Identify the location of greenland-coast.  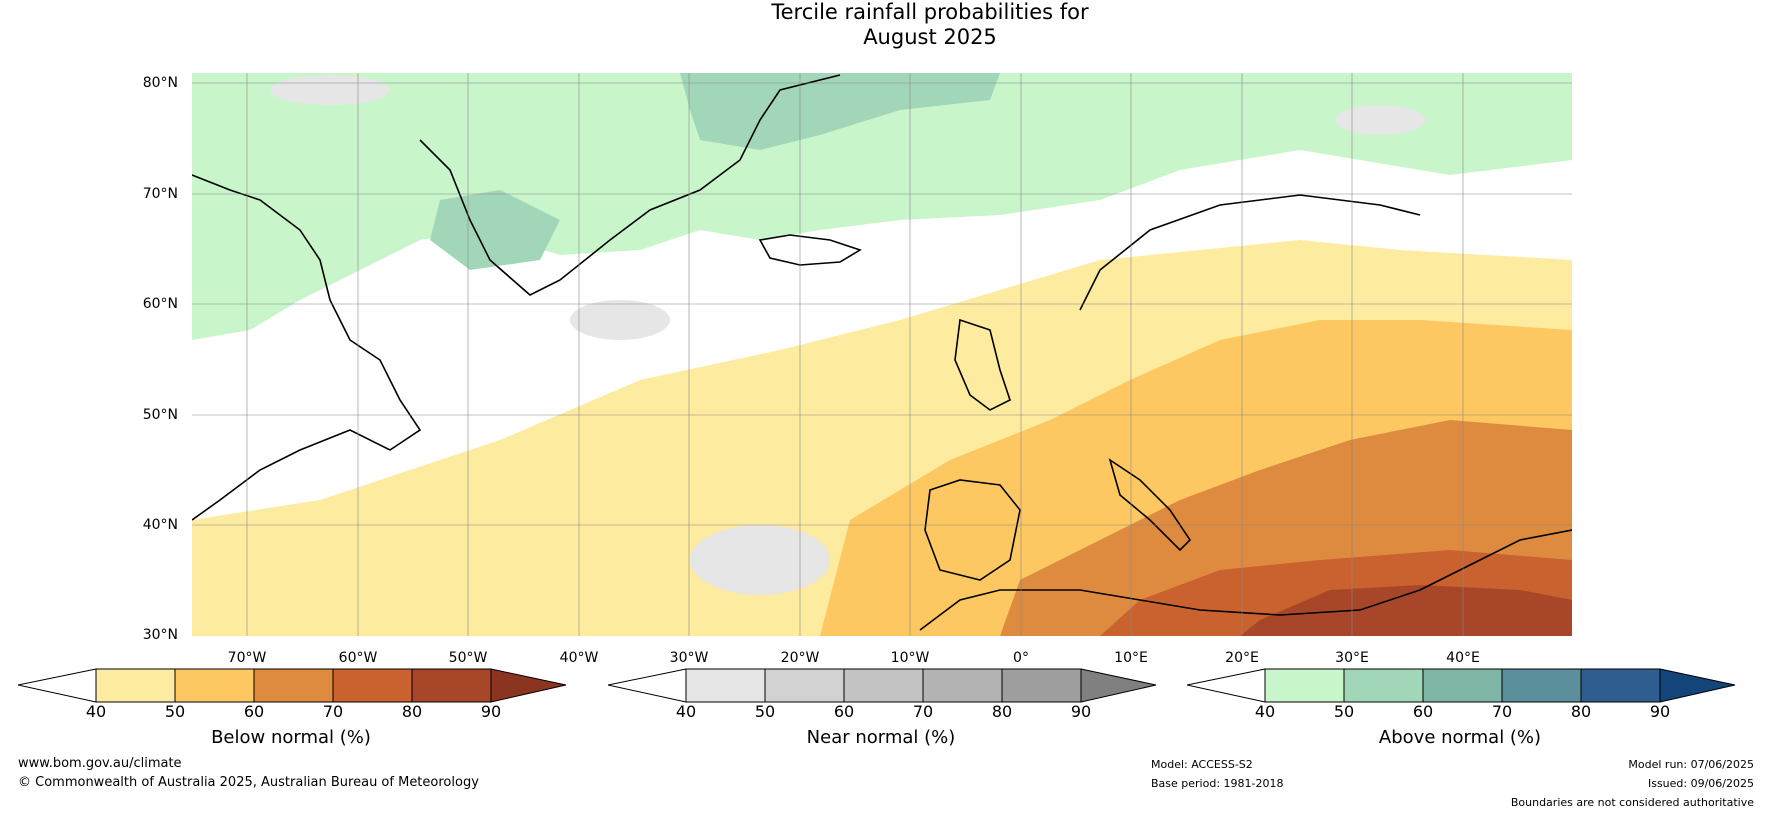
(630, 185).